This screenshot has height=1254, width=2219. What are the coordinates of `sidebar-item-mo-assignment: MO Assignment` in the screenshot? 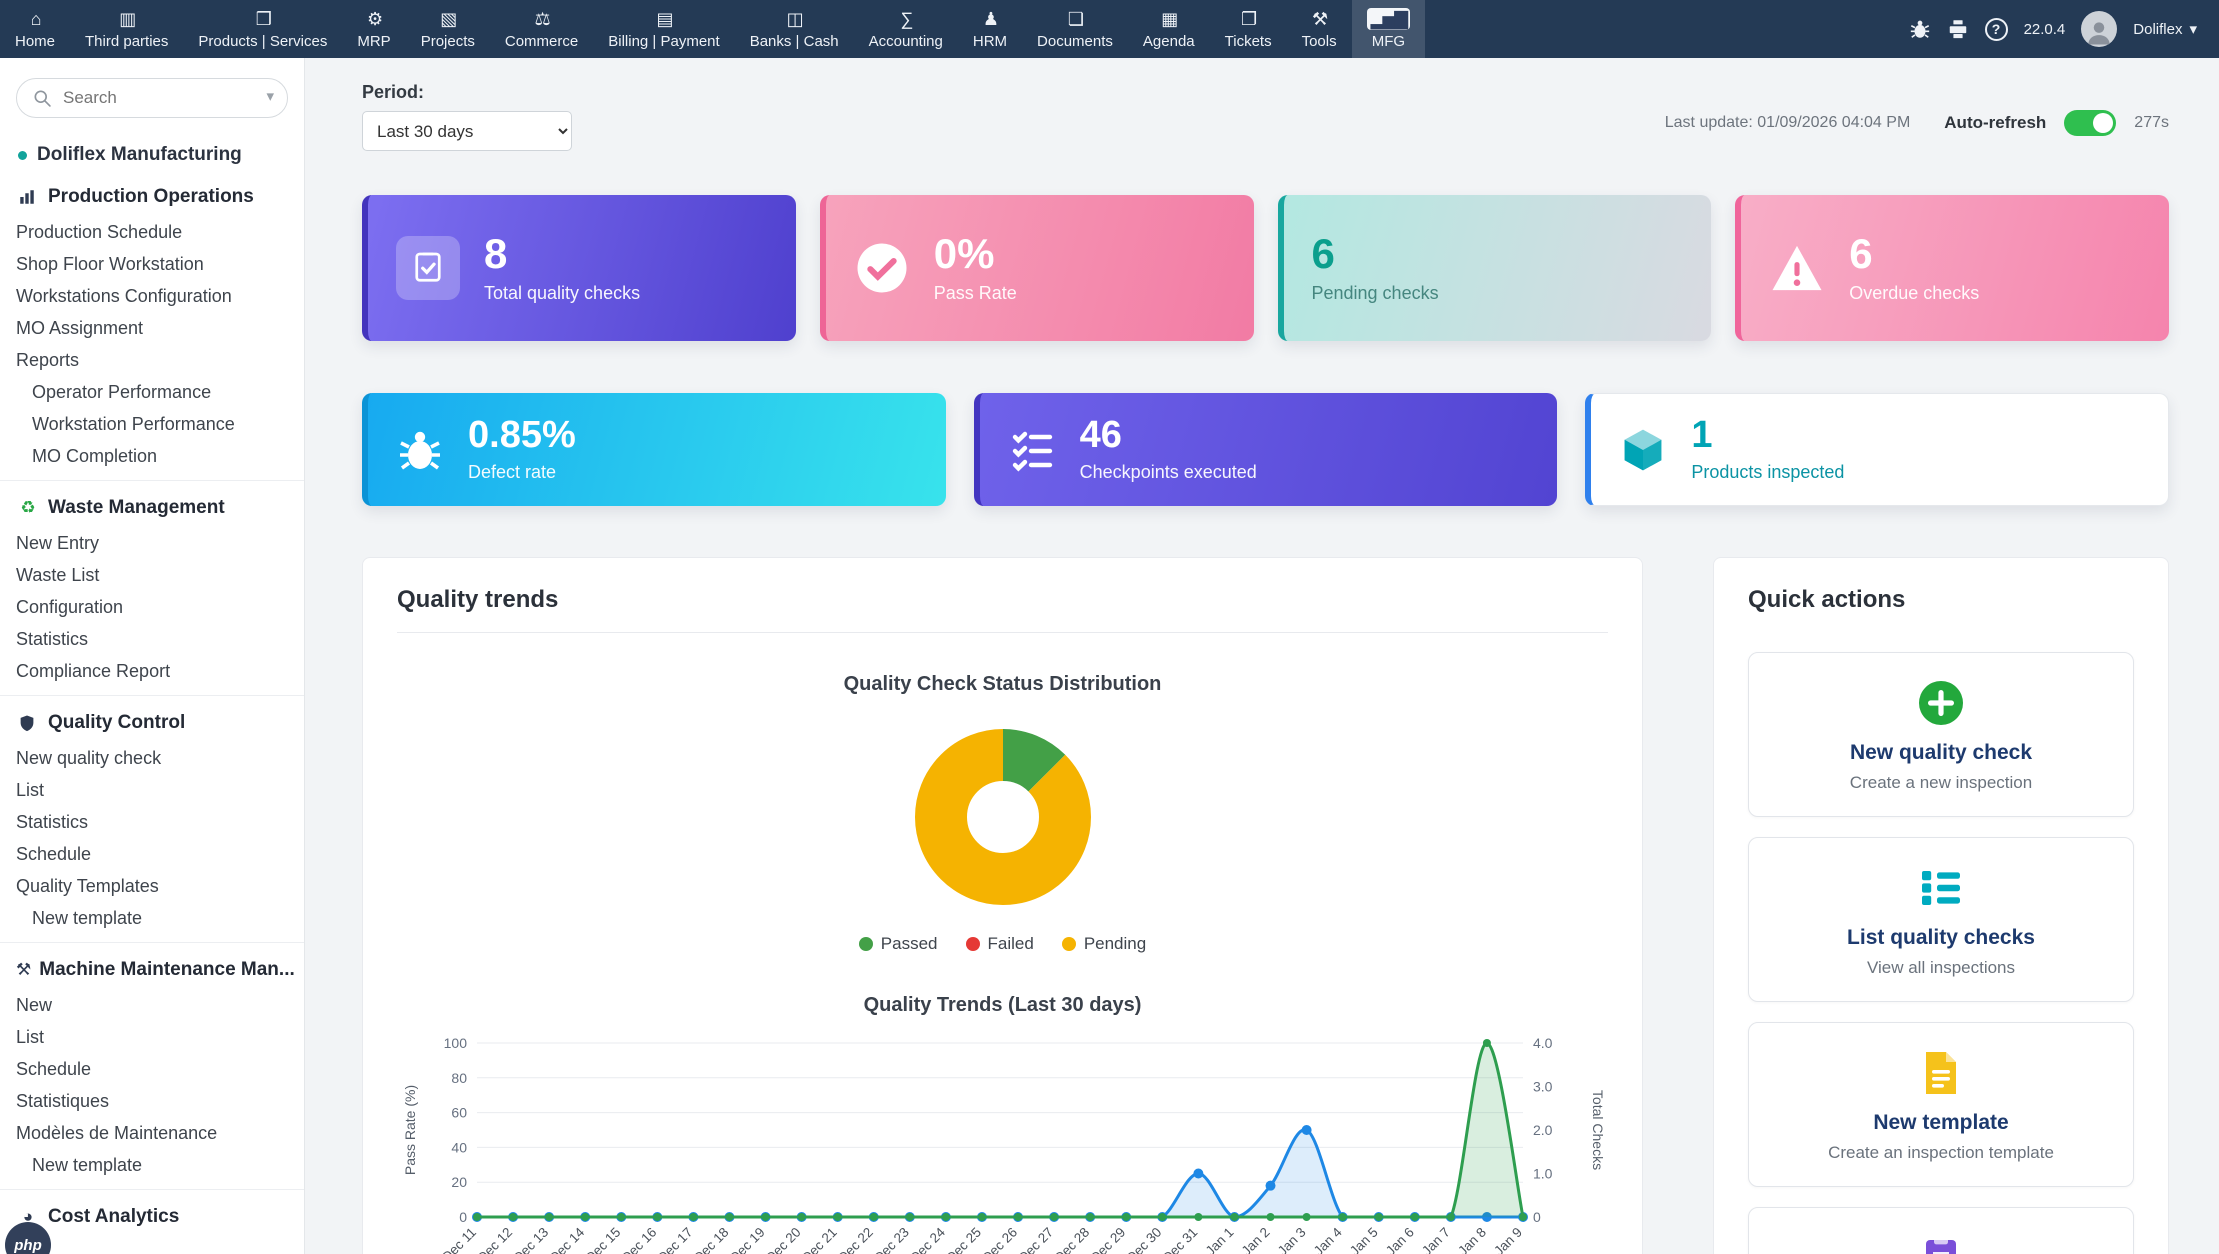 It's located at (80, 328).